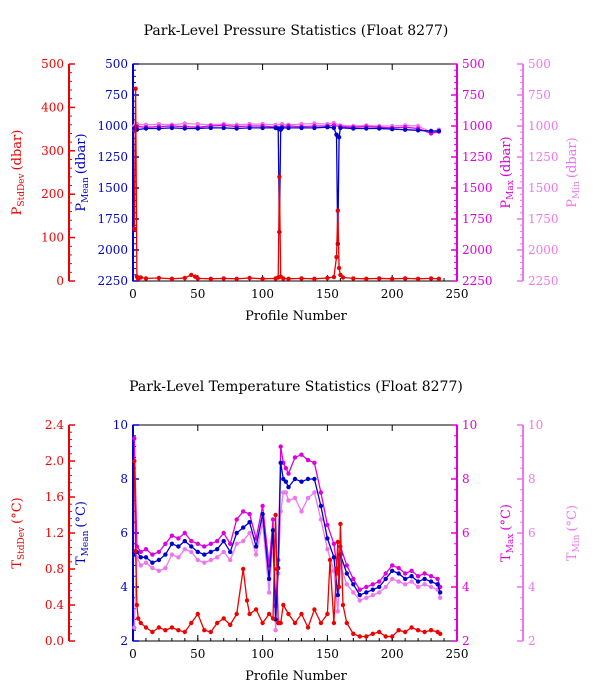  Describe the element at coordinates (466, 479) in the screenshot. I see `temperature-max-tick-label: 8` at that location.